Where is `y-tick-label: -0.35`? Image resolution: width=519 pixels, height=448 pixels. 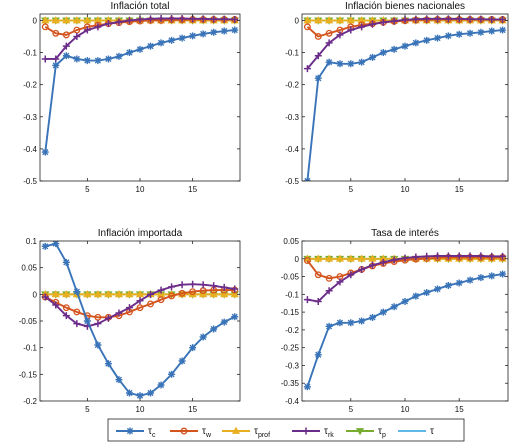 y-tick-label: -0.35 is located at coordinates (290, 383).